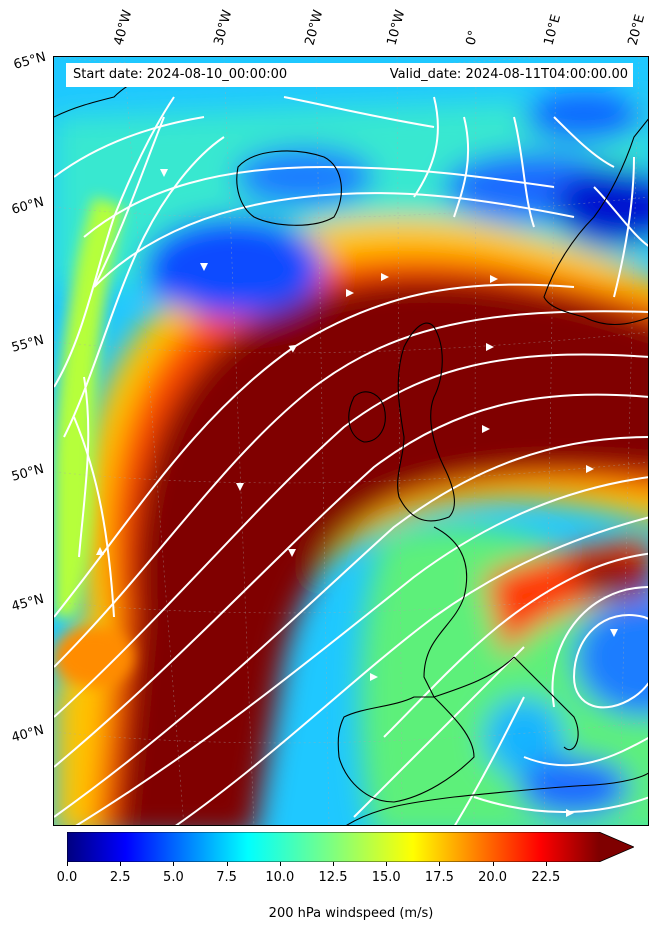 This screenshot has width=659, height=936. Describe the element at coordinates (173, 877) in the screenshot. I see `colorbar-tick-label: 5.0` at that location.